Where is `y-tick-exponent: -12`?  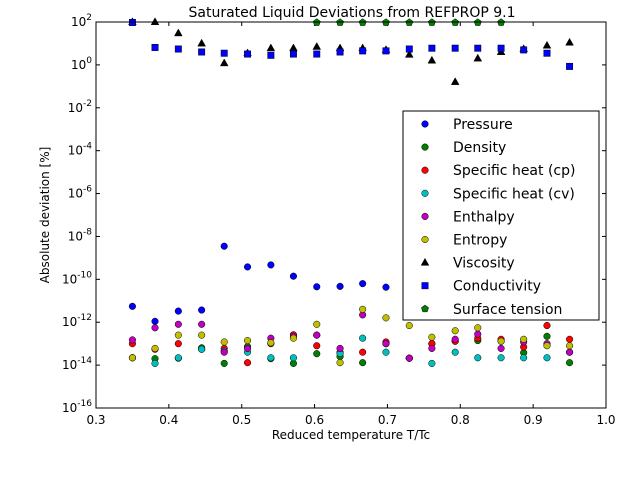 y-tick-exponent: -12 is located at coordinates (84, 318).